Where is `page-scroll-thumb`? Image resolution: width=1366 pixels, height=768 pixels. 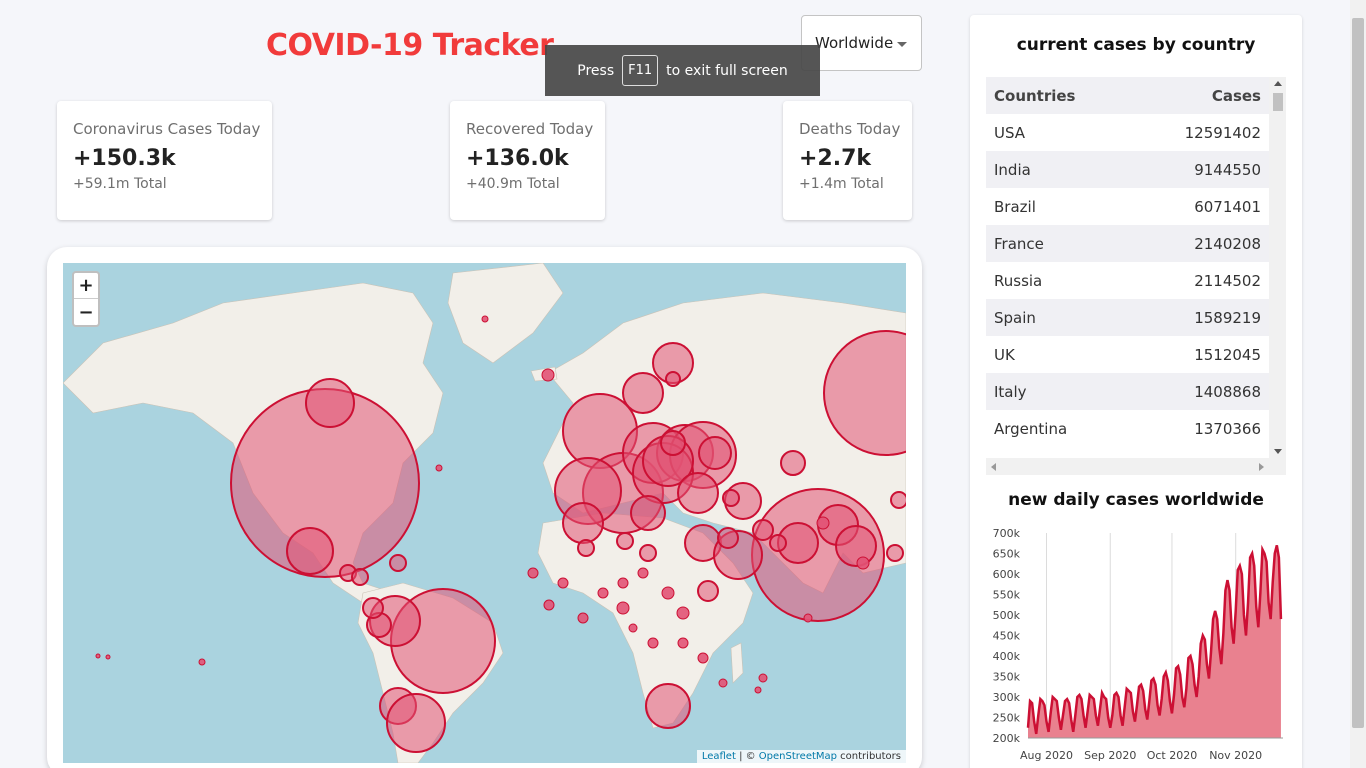
page-scroll-thumb is located at coordinates (1358, 373).